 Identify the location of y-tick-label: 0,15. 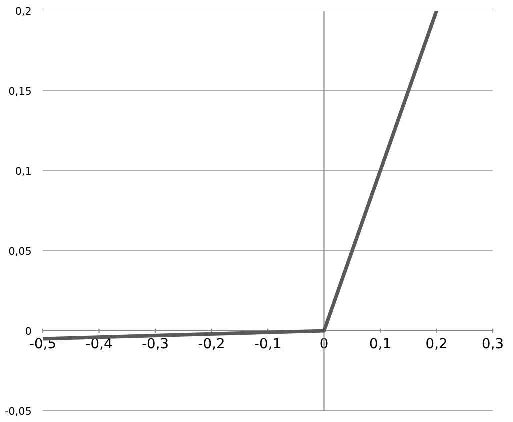
(20, 91).